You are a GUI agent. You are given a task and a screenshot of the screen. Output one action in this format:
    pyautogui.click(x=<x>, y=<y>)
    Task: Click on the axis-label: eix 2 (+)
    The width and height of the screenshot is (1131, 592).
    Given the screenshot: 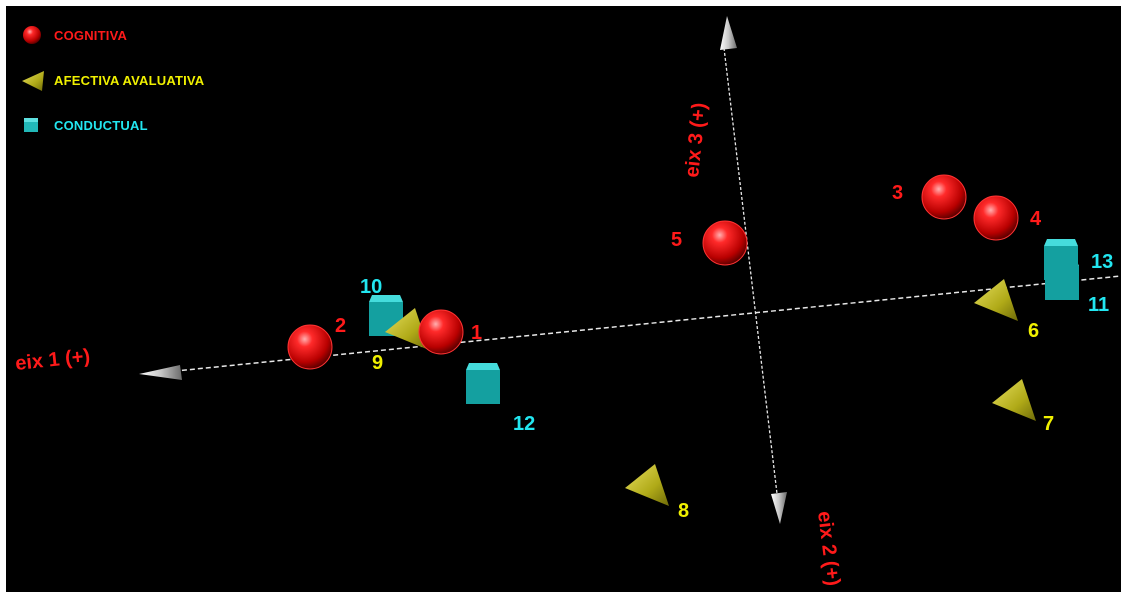 What is the action you would take?
    pyautogui.click(x=828, y=548)
    